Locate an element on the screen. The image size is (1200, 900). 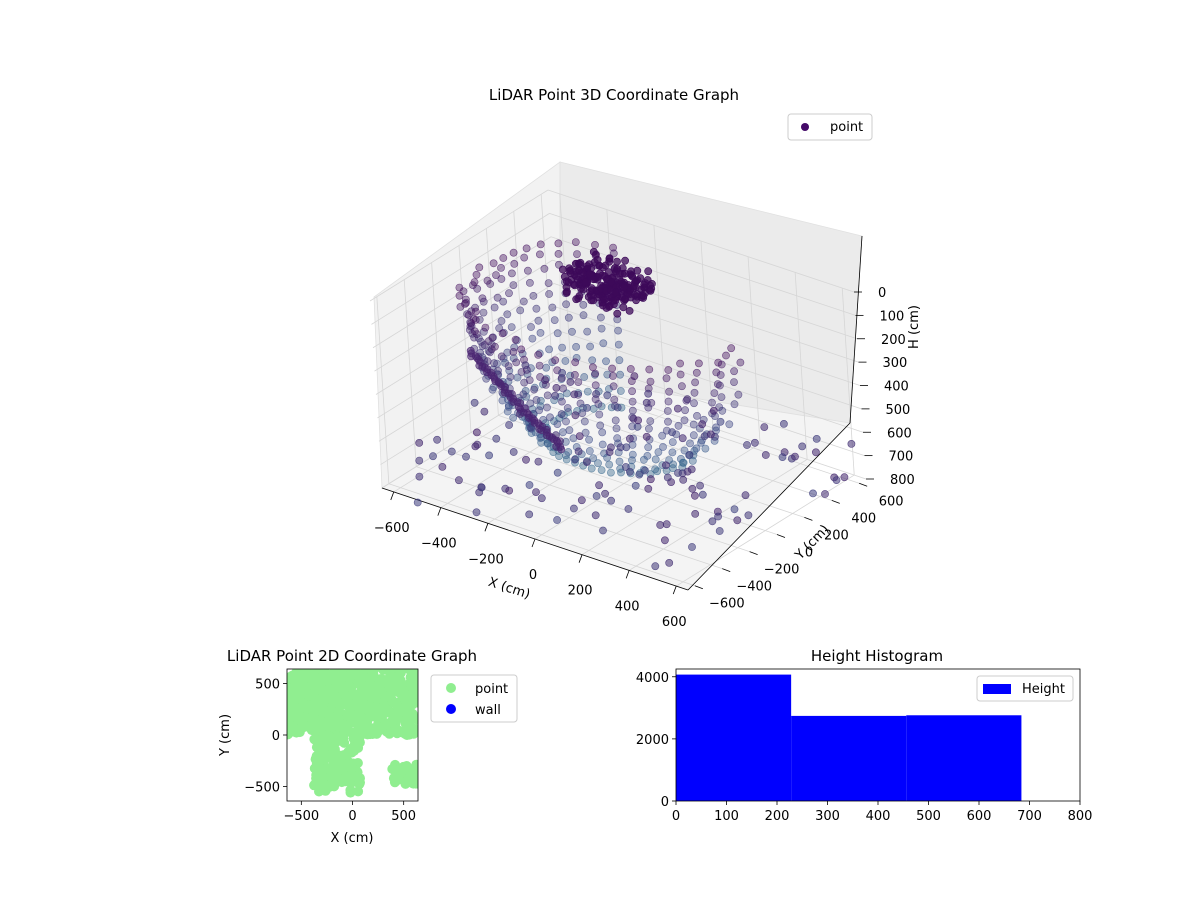
legend-3d: point is located at coordinates (830, 127).